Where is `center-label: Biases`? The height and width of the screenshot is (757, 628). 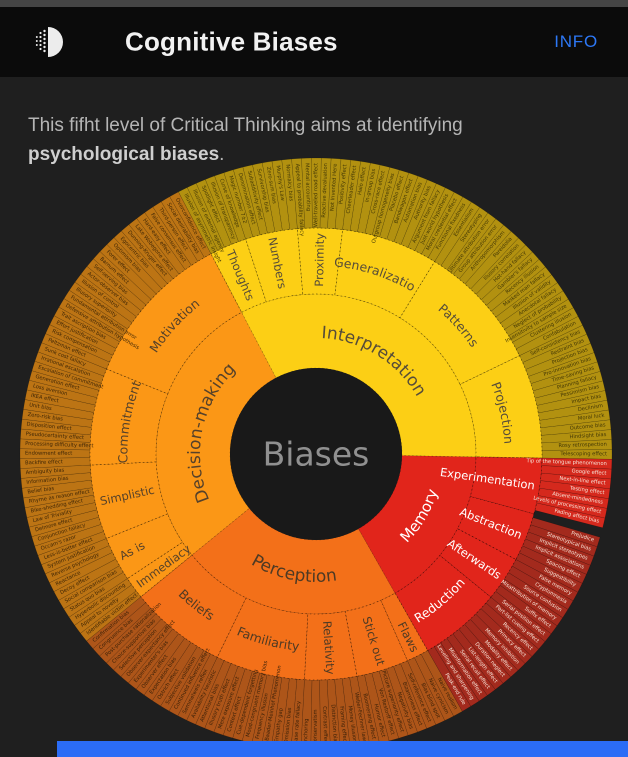 center-label: Biases is located at coordinates (316, 454).